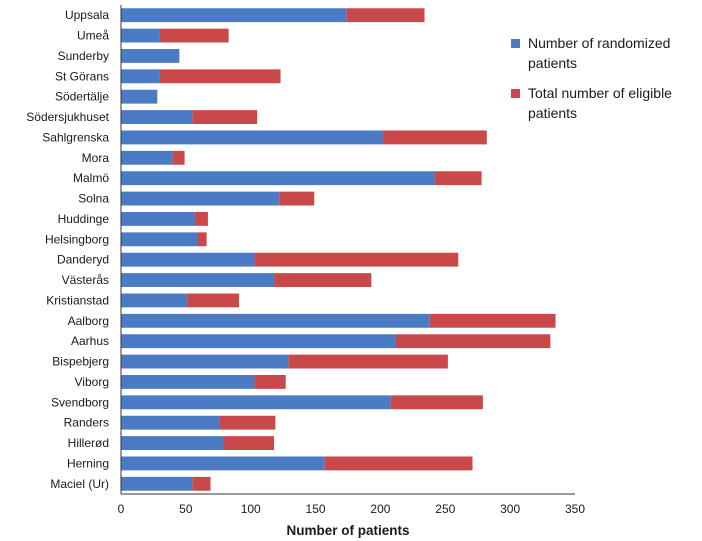 The width and height of the screenshot is (702, 541). I want to click on category-label-st-gorans: St Görans, so click(82, 76).